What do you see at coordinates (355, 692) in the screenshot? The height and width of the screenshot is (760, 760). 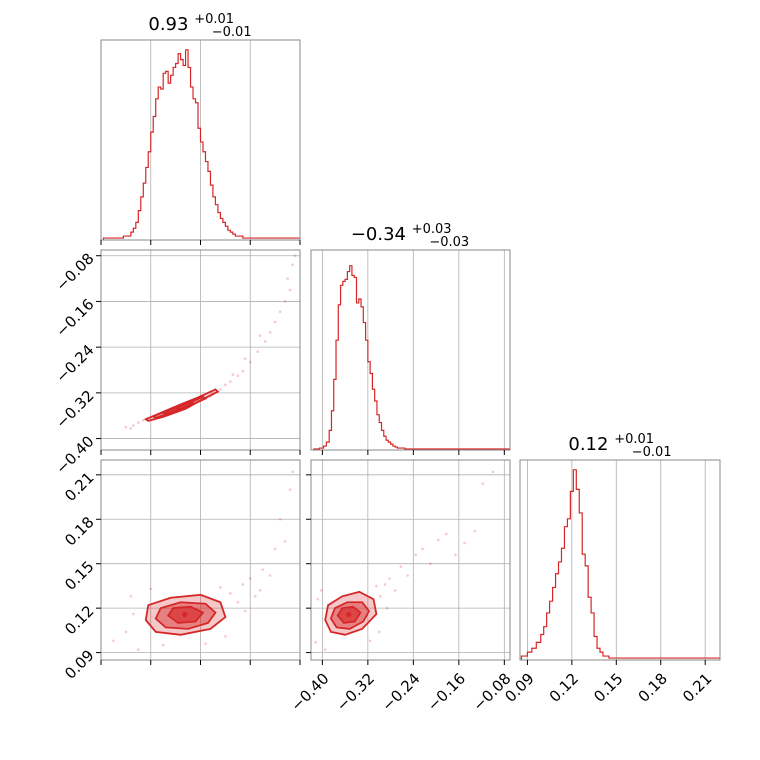 I see `x-tick-label: −0.32` at bounding box center [355, 692].